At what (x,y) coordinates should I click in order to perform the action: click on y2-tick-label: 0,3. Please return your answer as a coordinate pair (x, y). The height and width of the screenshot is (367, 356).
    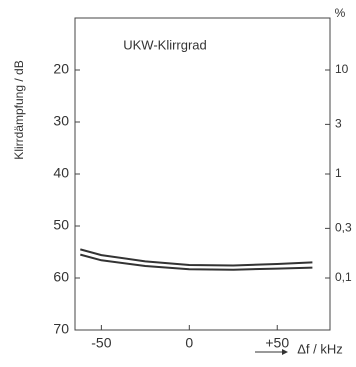
    Looking at the image, I should click on (343, 228).